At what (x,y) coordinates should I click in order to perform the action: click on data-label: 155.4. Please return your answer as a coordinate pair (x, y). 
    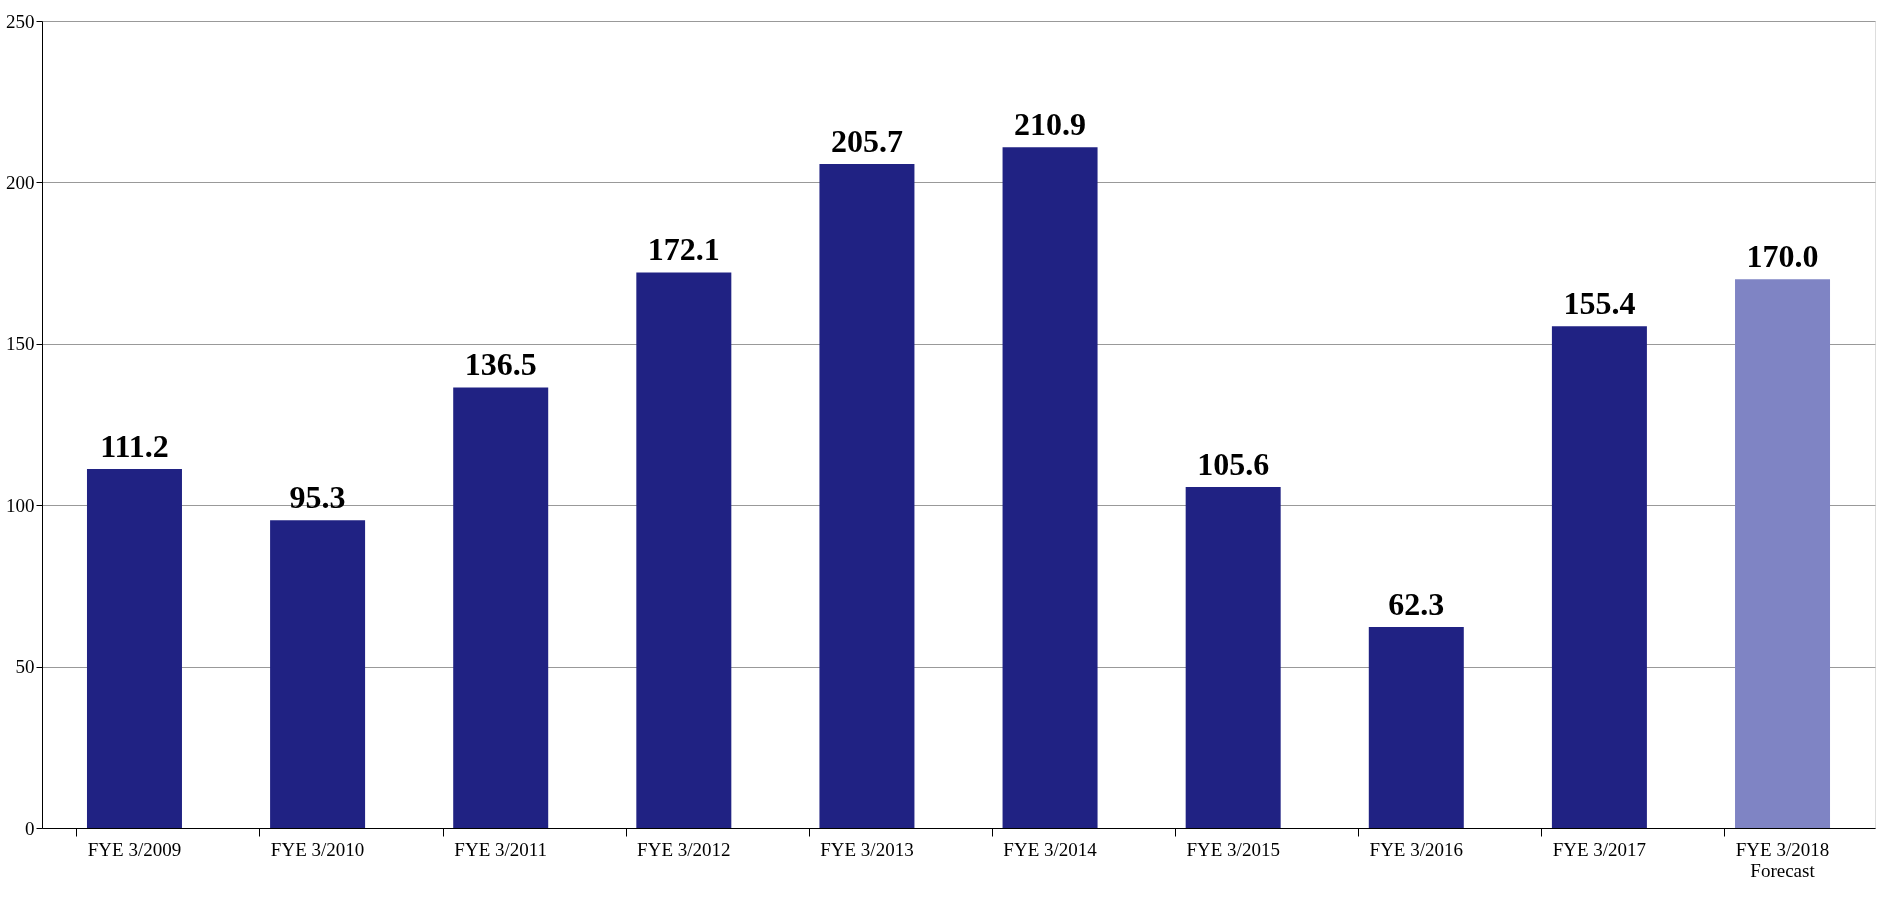
    Looking at the image, I should click on (1599, 303).